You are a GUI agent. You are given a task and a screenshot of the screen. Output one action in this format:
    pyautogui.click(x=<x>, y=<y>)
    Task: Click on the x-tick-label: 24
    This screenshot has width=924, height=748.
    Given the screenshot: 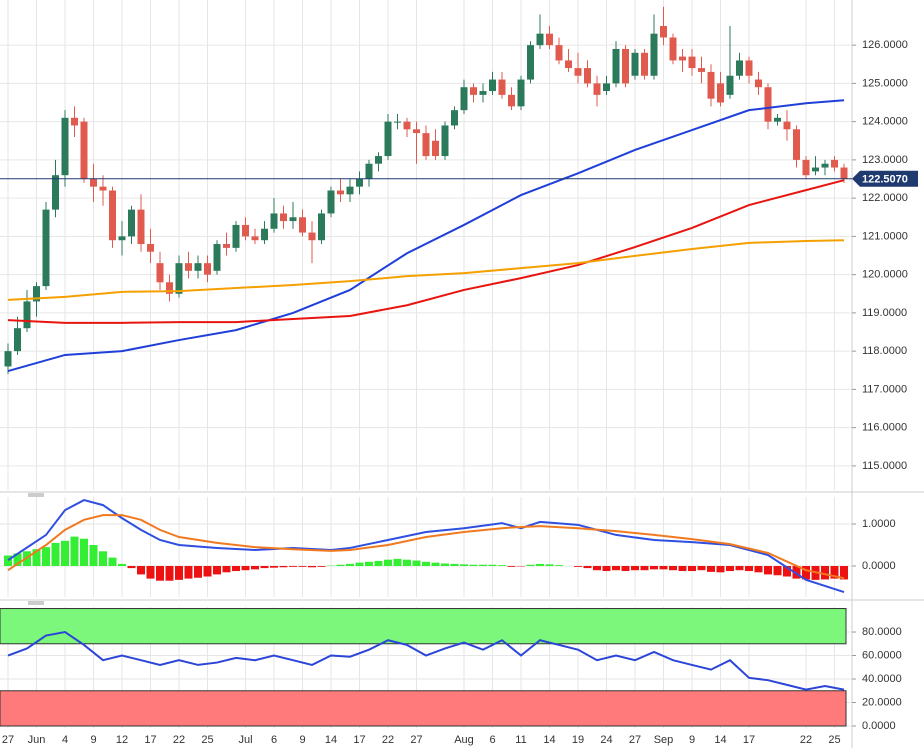 What is the action you would take?
    pyautogui.click(x=606, y=740)
    